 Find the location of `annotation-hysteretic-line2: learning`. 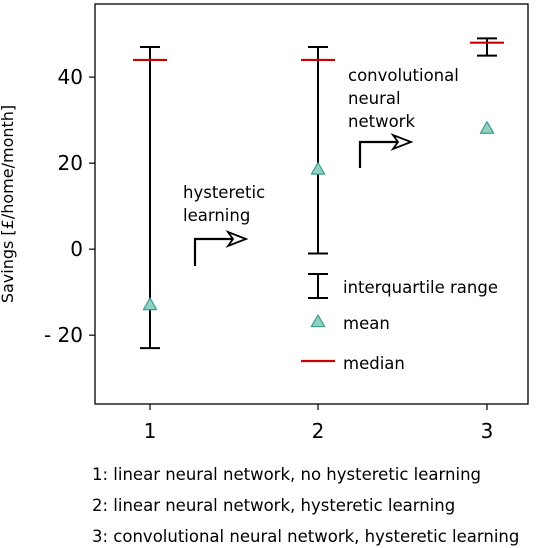

annotation-hysteretic-line2: learning is located at coordinates (216, 215).